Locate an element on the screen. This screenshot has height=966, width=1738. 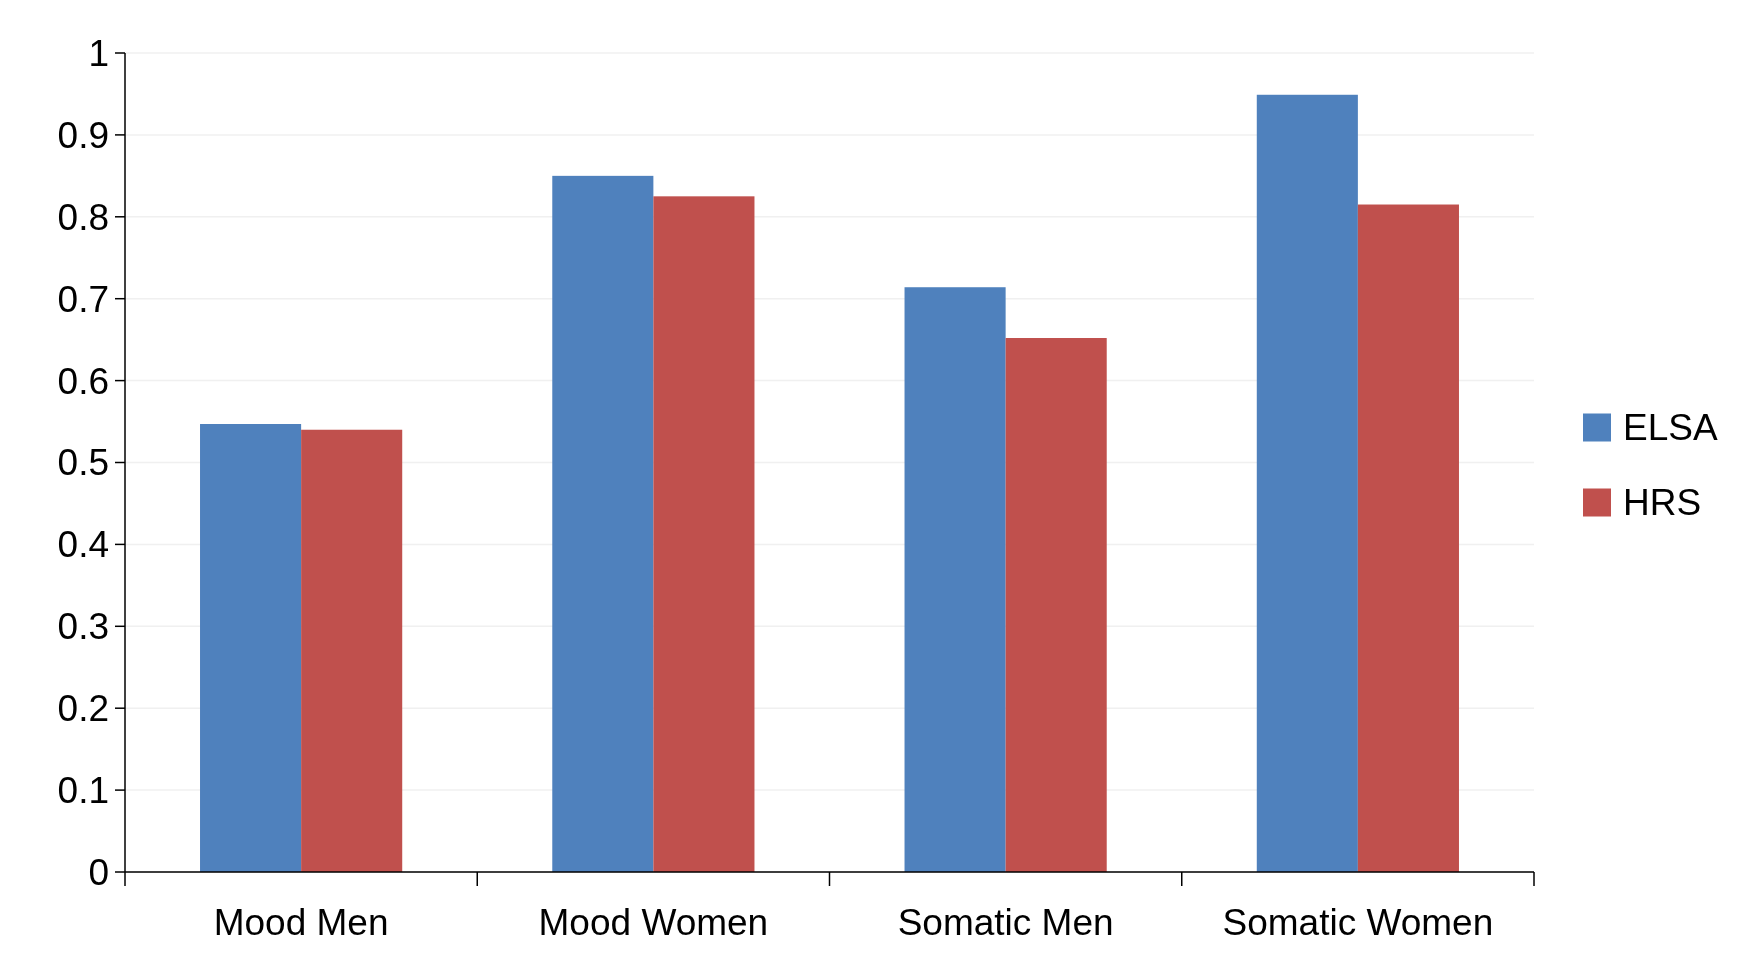
y-tick-label: 0.8 is located at coordinates (83, 217).